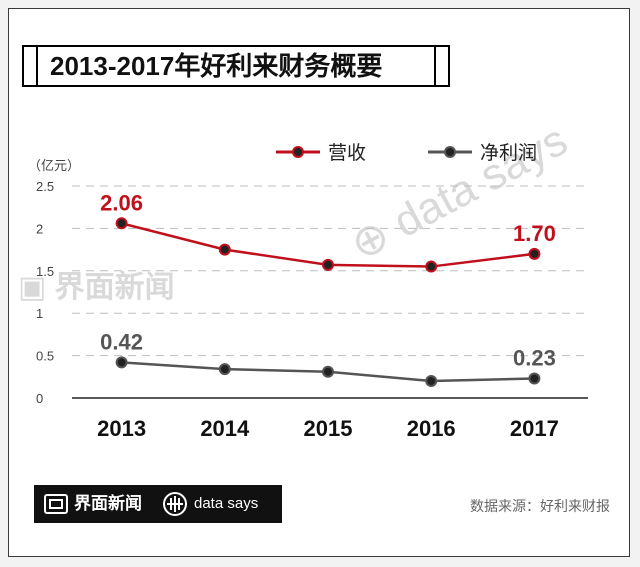  What do you see at coordinates (39, 228) in the screenshot?
I see `y-tick-label: 2` at bounding box center [39, 228].